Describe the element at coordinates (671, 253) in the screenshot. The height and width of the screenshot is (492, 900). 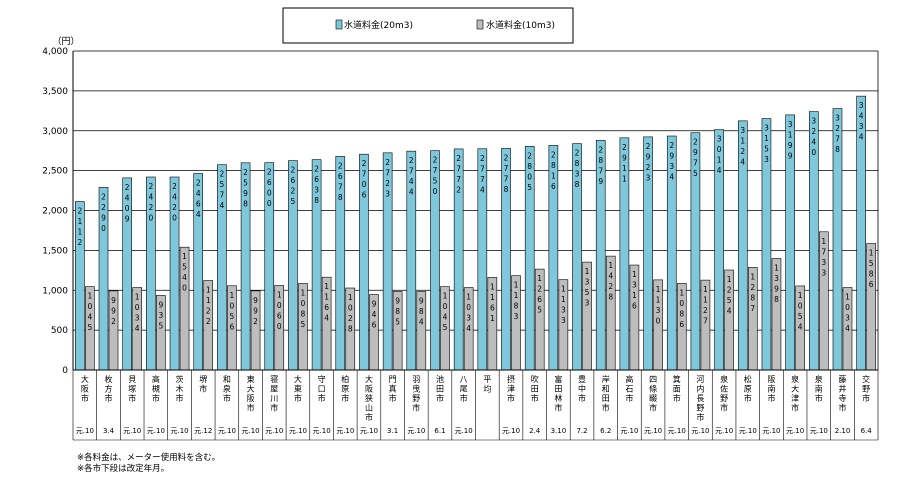
I see `bar-20m3` at that location.